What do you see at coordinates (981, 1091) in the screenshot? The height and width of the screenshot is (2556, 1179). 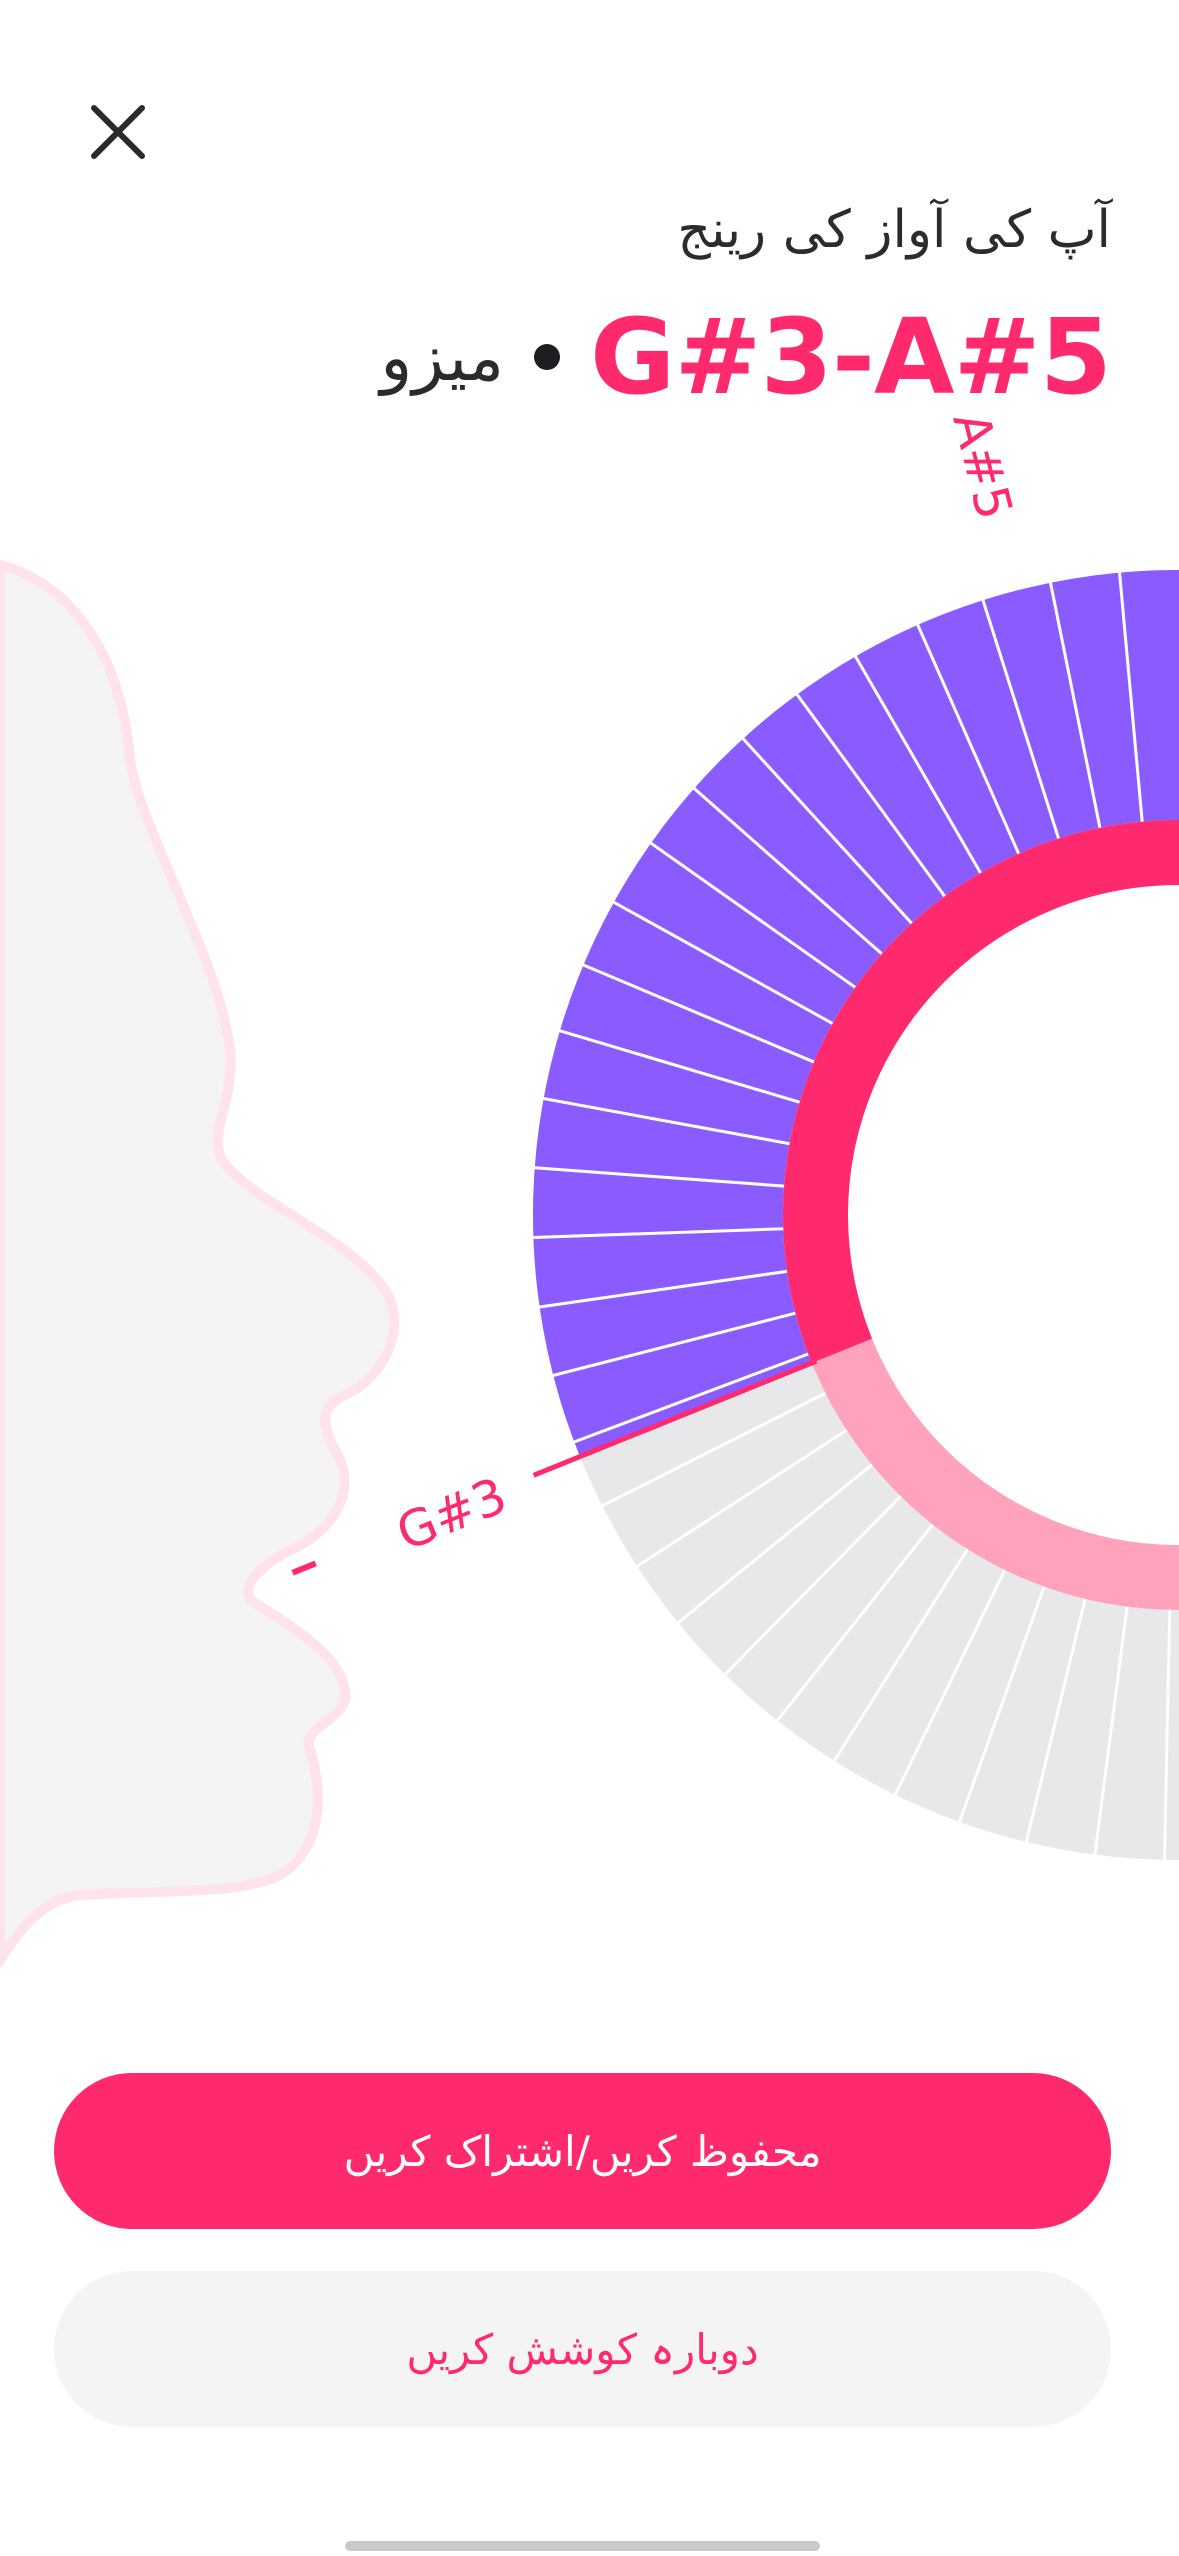 I see `inner-ring-active` at bounding box center [981, 1091].